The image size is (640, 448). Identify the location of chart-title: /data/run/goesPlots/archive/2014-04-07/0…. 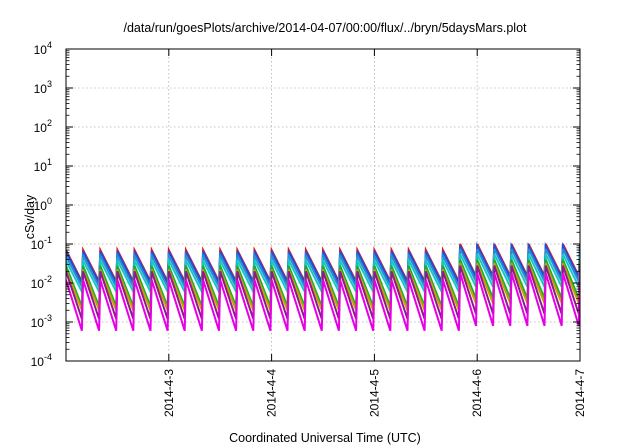
(325, 28).